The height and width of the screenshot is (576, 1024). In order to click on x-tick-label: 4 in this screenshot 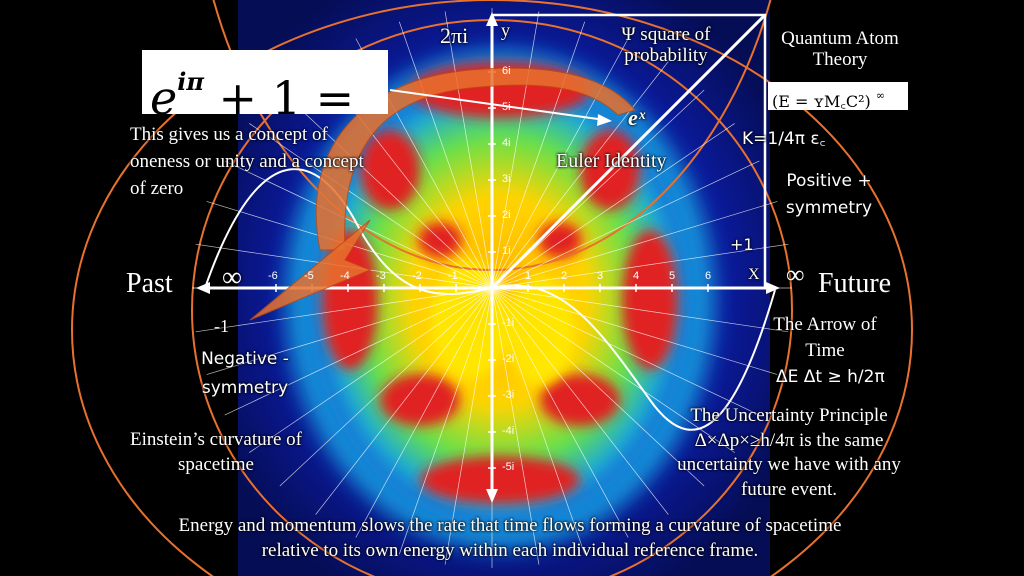, I will do `click(636, 276)`.